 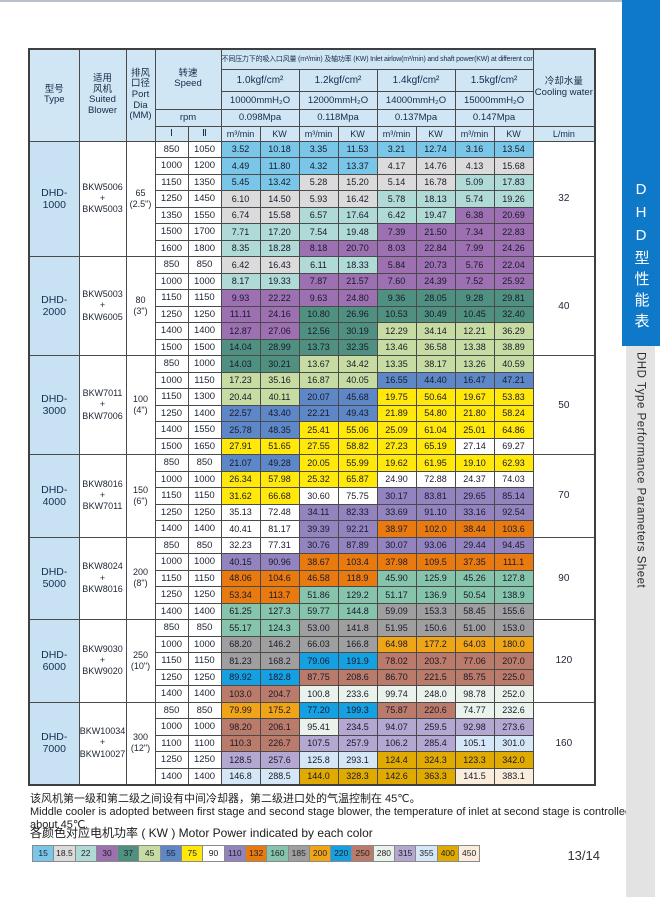 What do you see at coordinates (435, 710) in the screenshot?
I see `data-cell: 220.6` at bounding box center [435, 710].